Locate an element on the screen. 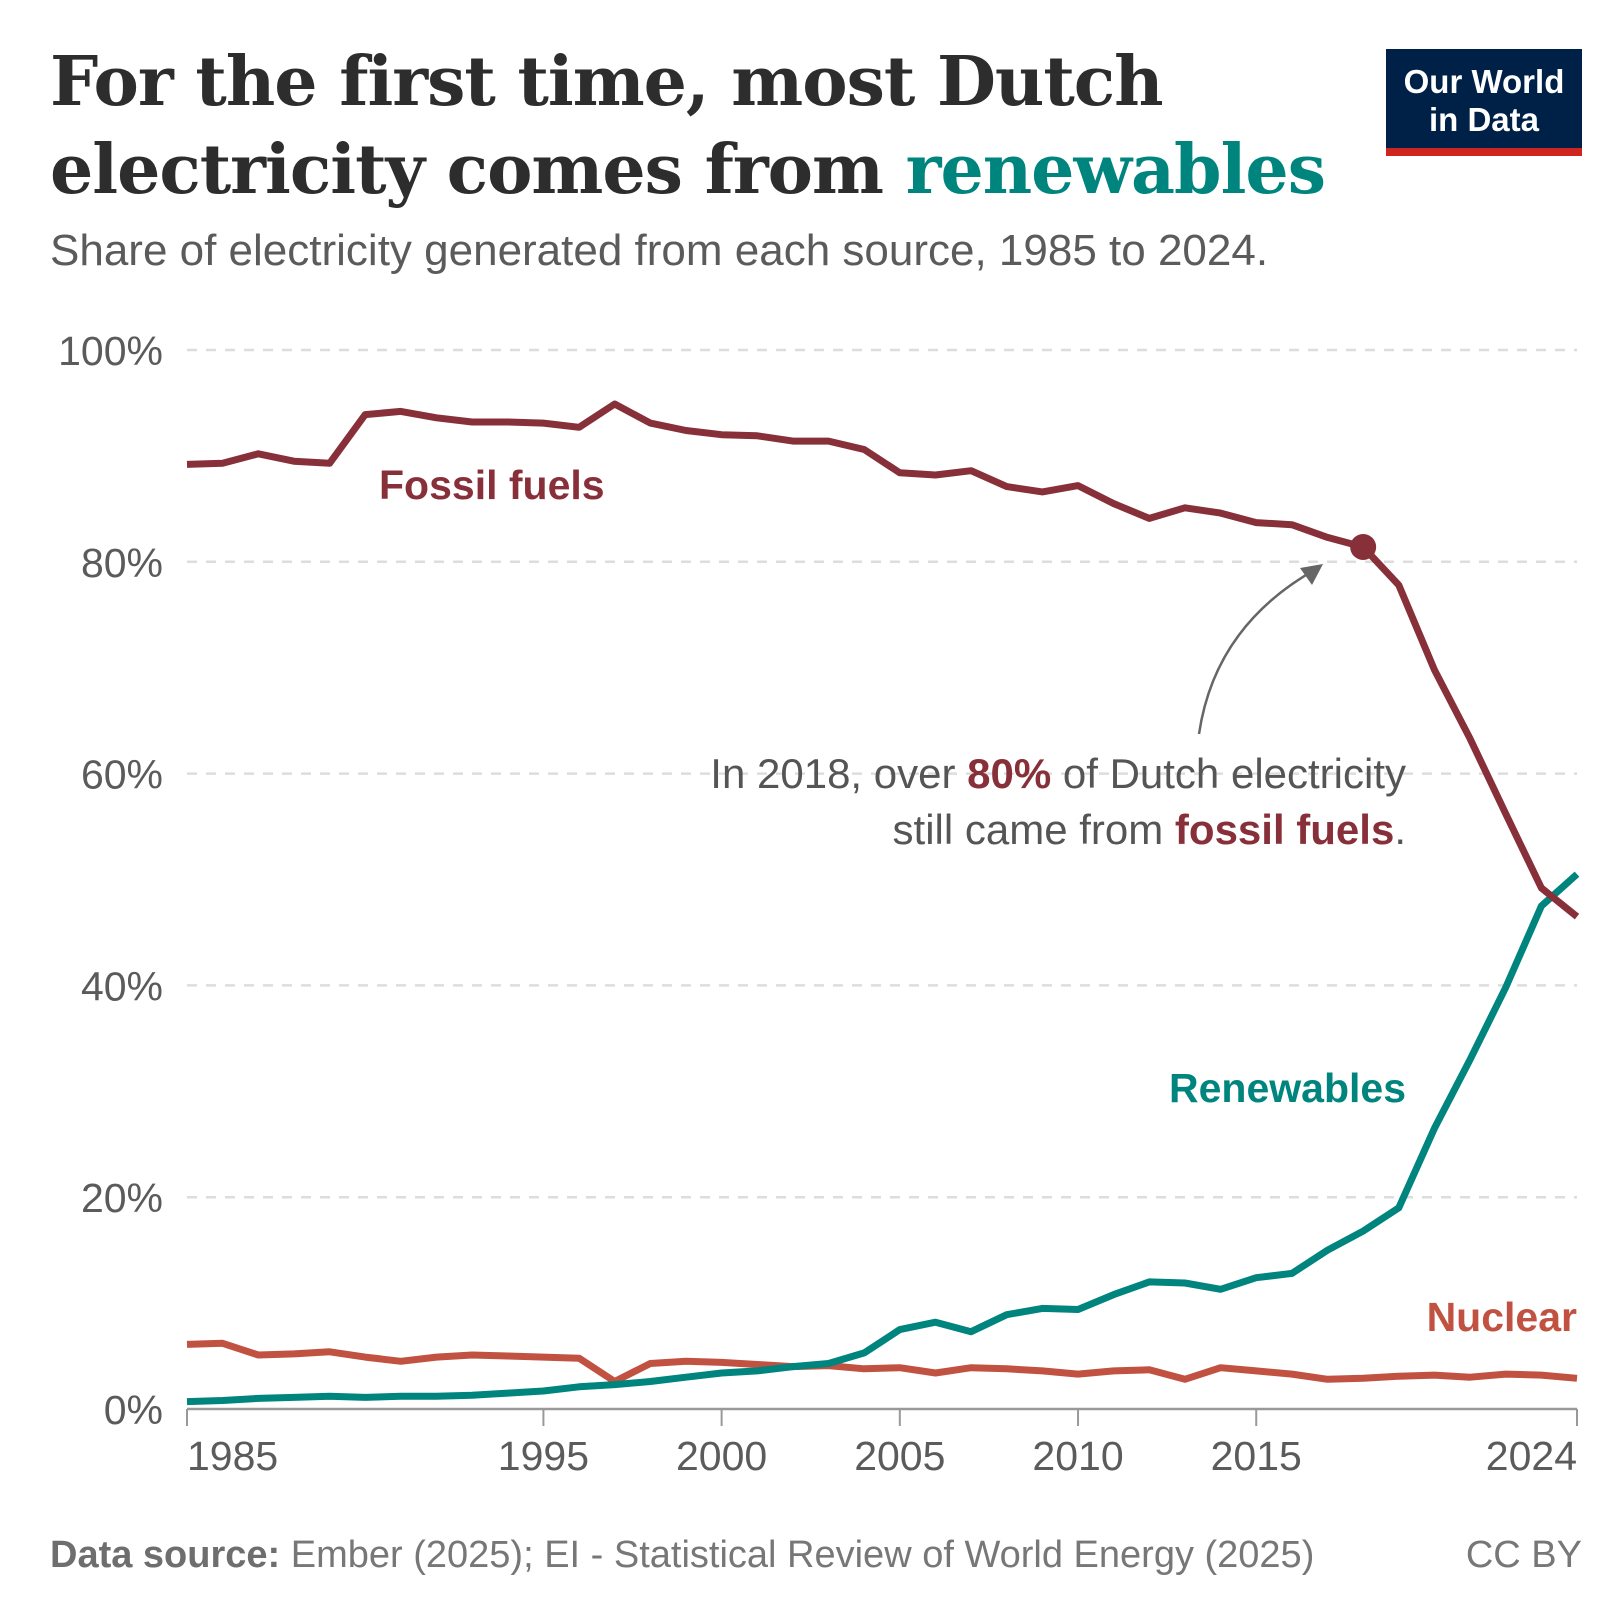 This screenshot has width=1620, height=1620. label-fossil-fuels: Fossil fuels is located at coordinates (492, 485).